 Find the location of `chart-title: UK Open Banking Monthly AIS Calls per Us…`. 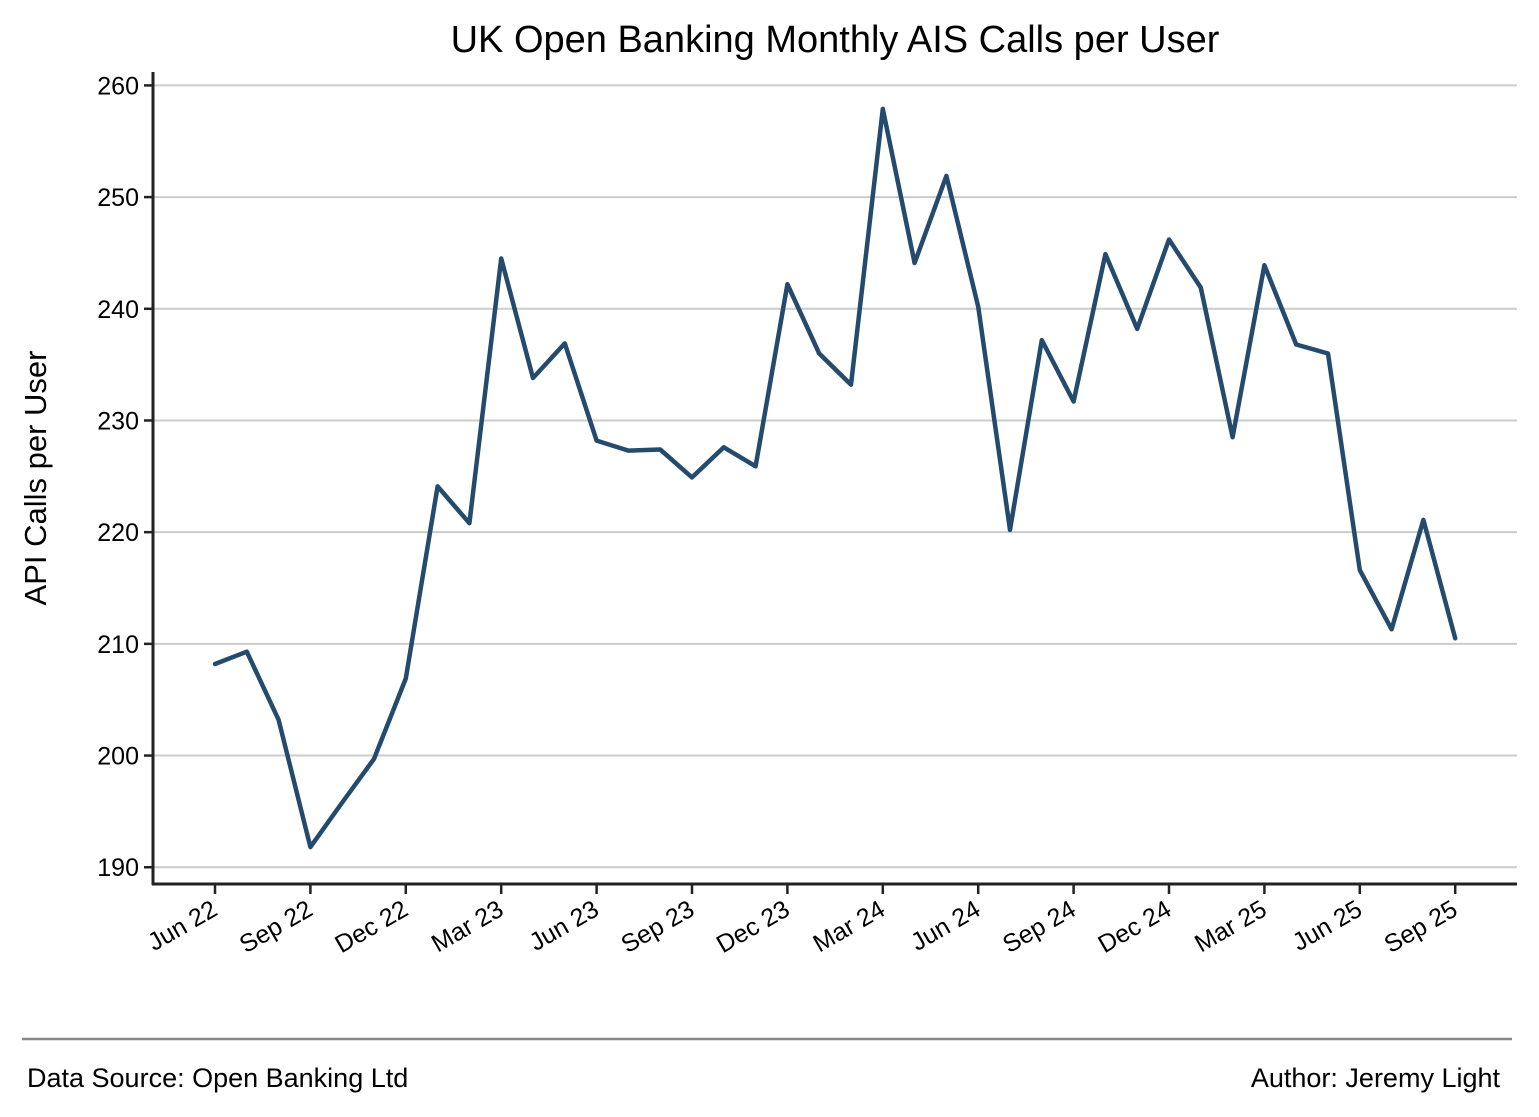

chart-title: UK Open Banking Monthly AIS Calls per Us… is located at coordinates (835, 40).